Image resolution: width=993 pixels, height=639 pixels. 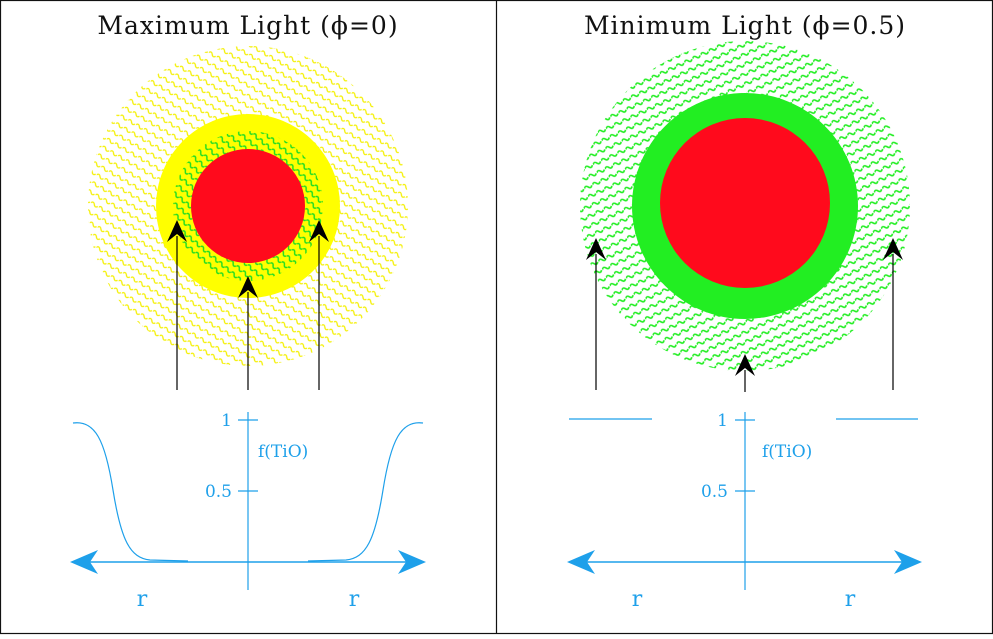 What do you see at coordinates (247, 25) in the screenshot?
I see `panel-title: Maximum Light (ϕ=0)` at bounding box center [247, 25].